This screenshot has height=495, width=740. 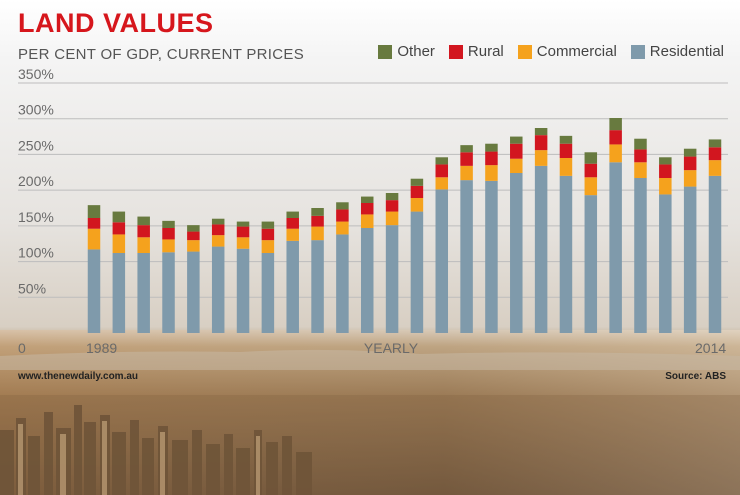 I want to click on y-tick-label: 100%, so click(x=36, y=253).